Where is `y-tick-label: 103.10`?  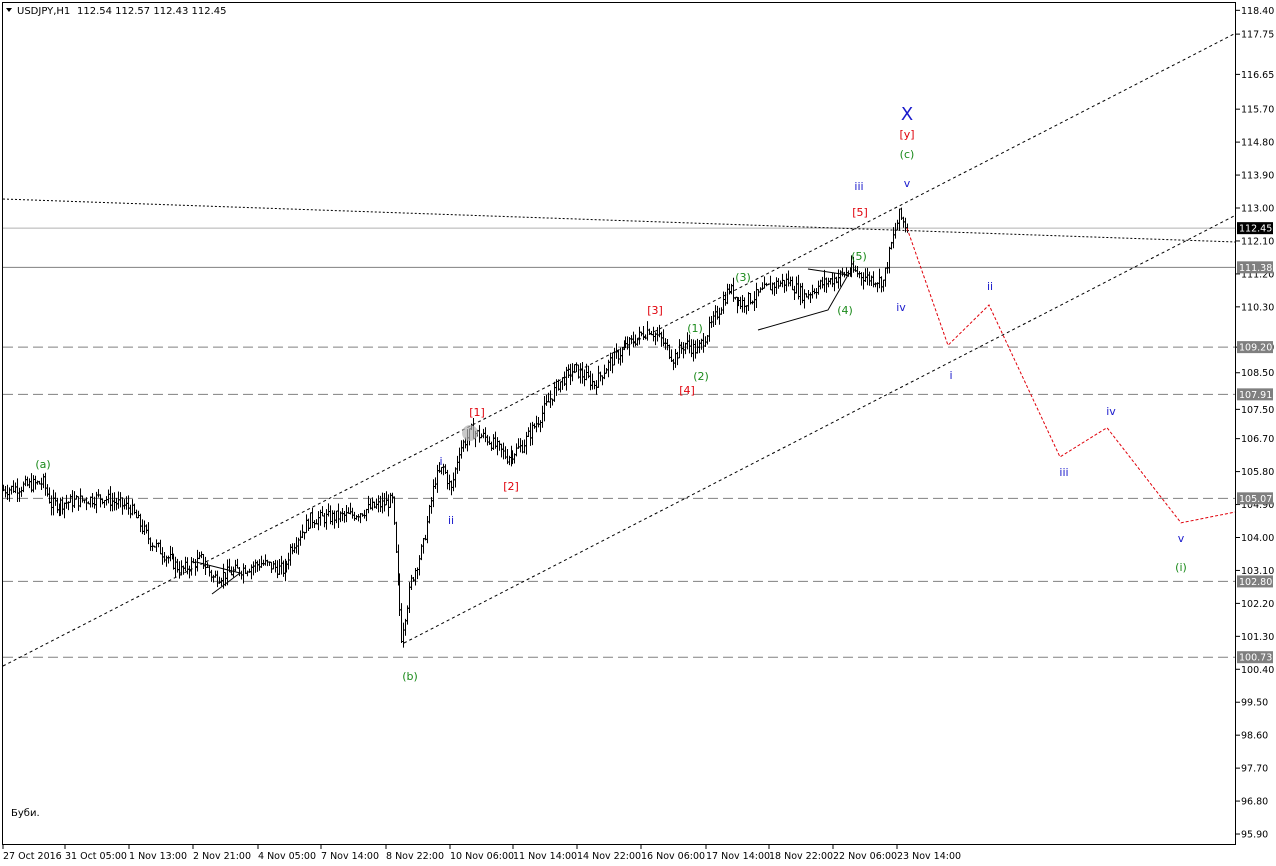
y-tick-label: 103.10 is located at coordinates (1257, 571).